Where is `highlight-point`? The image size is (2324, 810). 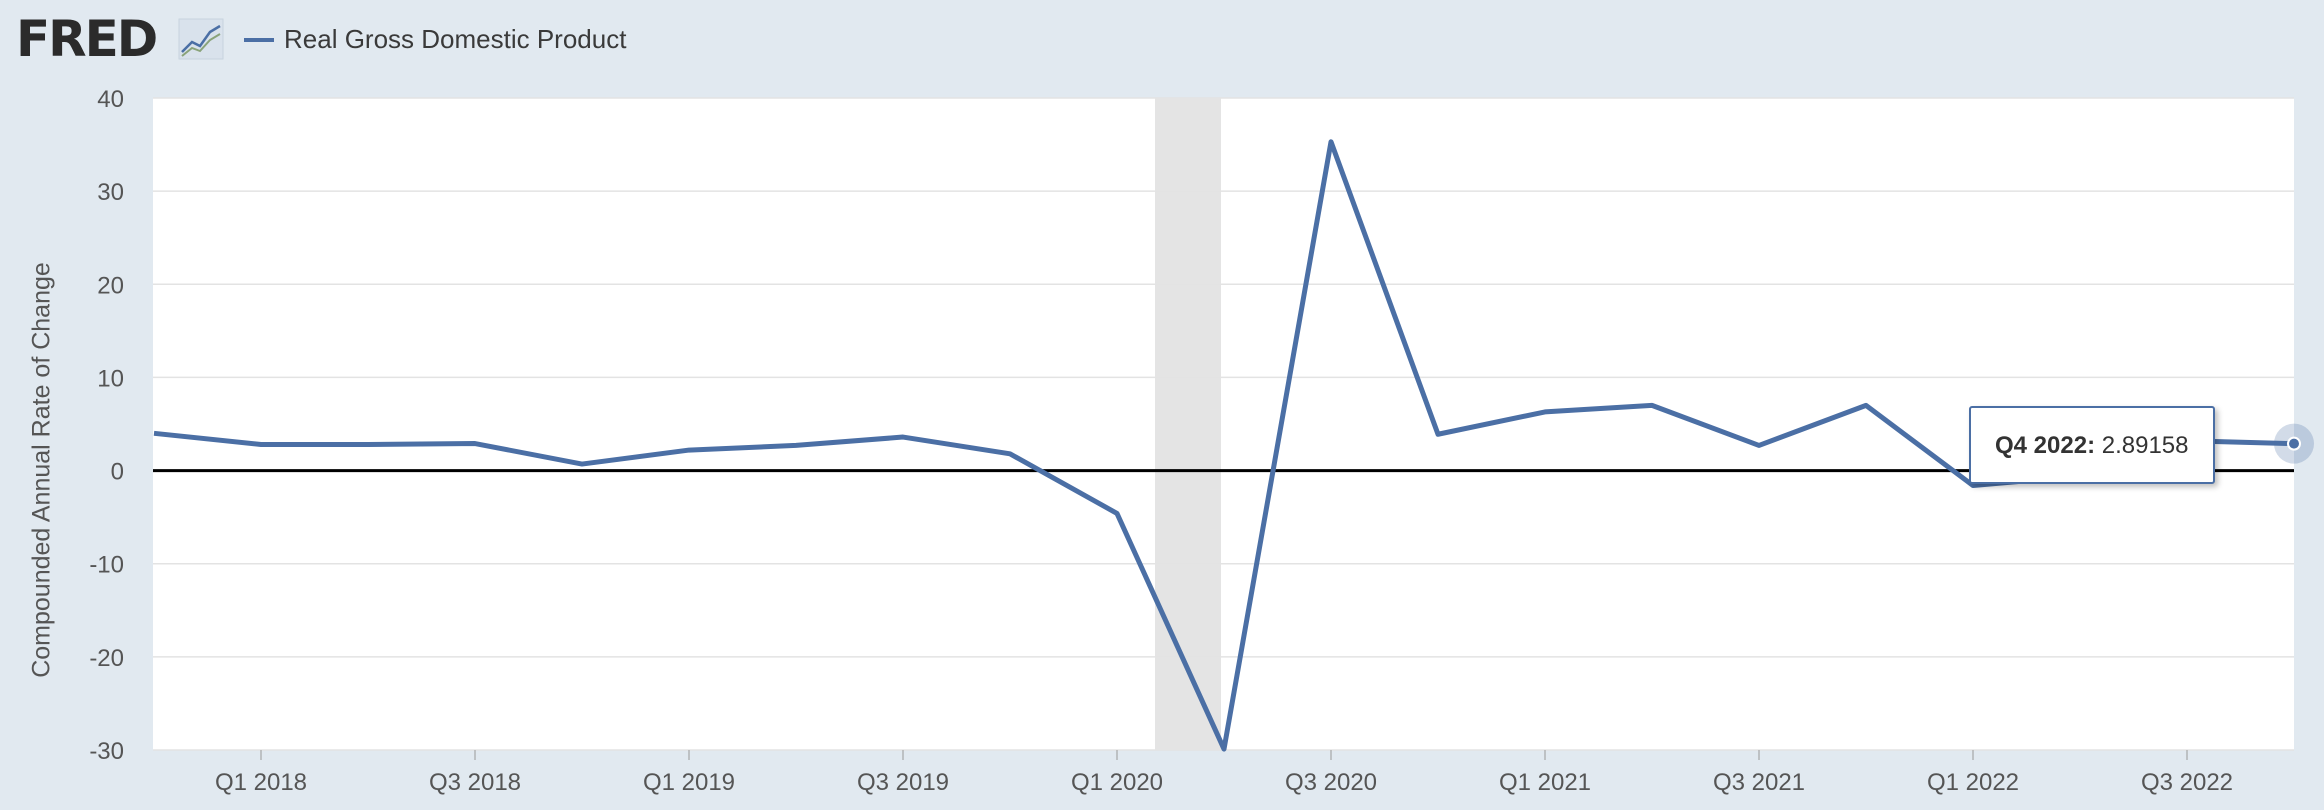
highlight-point is located at coordinates (2294, 443).